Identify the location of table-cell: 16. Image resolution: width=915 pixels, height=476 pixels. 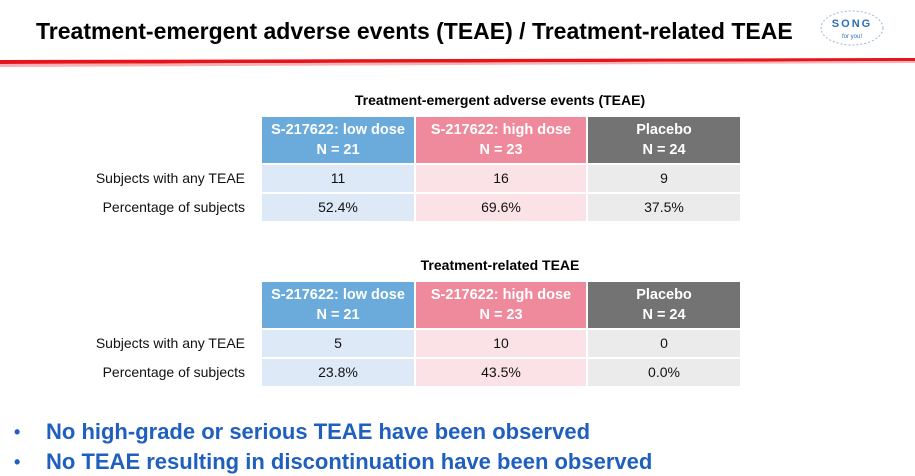
(501, 178).